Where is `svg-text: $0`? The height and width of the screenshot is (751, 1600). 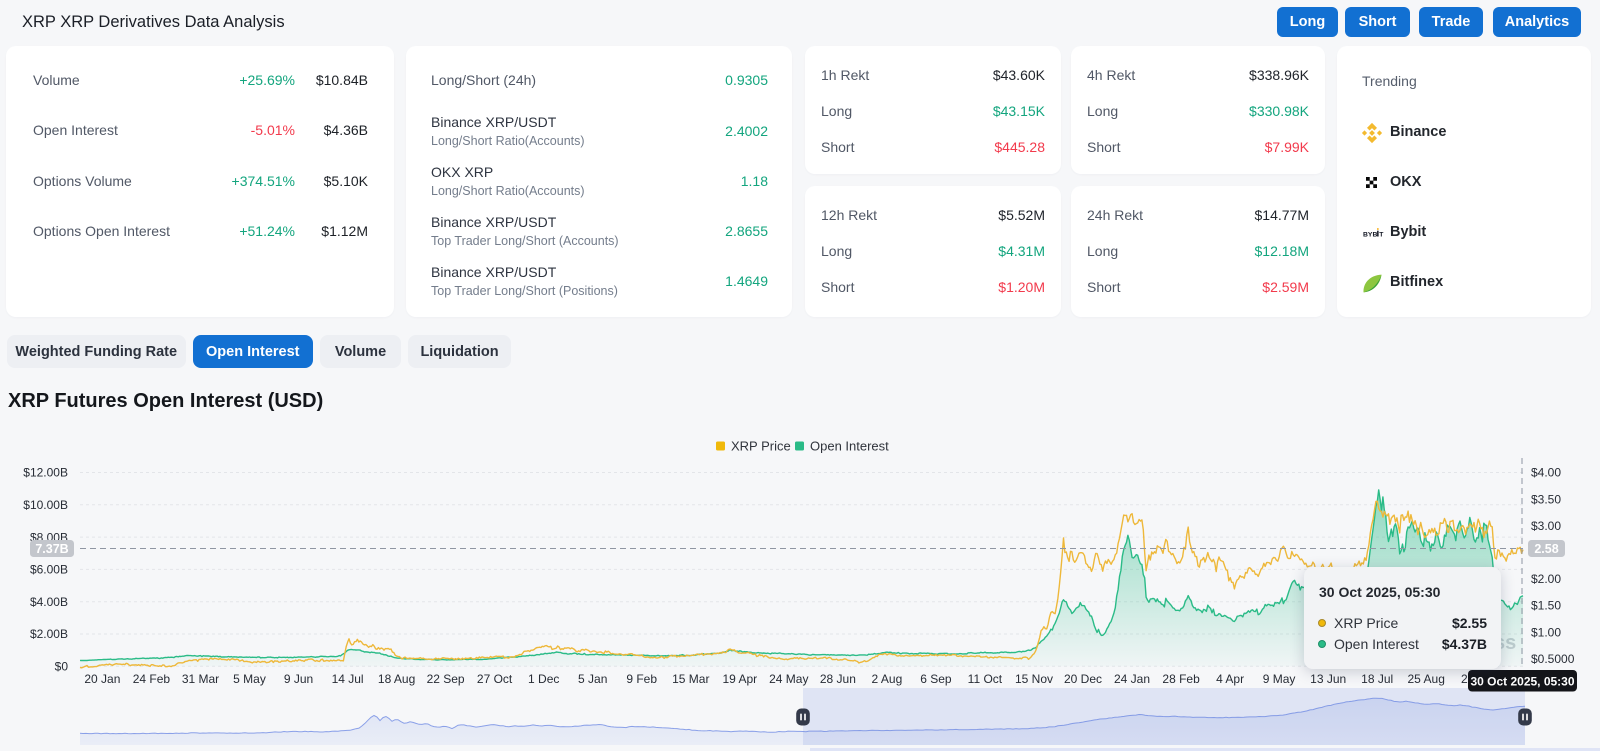 svg-text: $0 is located at coordinates (62, 667).